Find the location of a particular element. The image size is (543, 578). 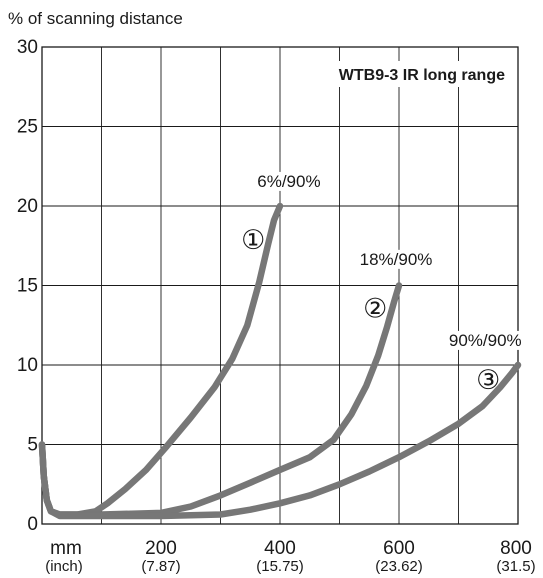

x-tick-unit-label: (23.62) is located at coordinates (399, 566).